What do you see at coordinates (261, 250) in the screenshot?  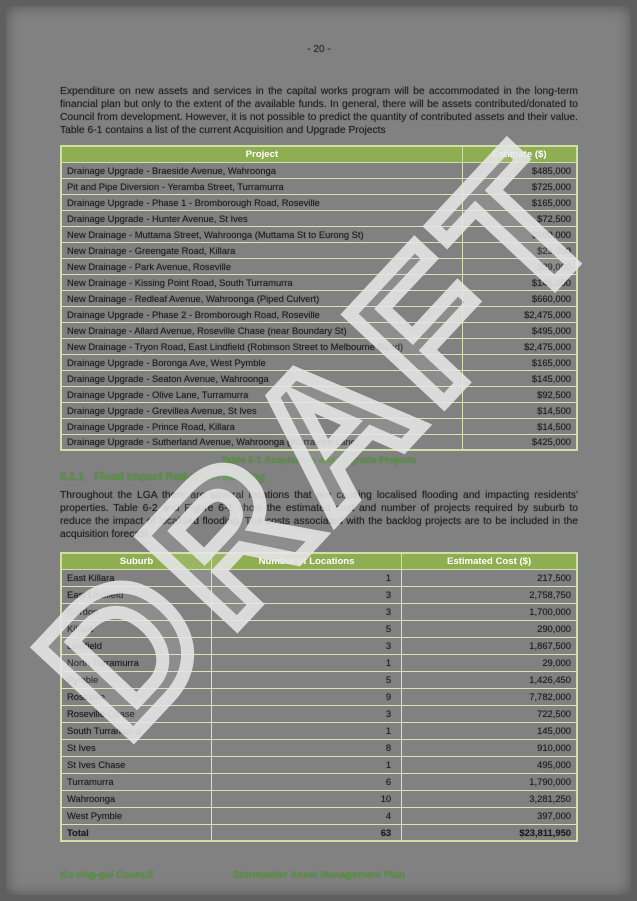 I see `project-cell: New Drainage - Greengate Road, Killara` at bounding box center [261, 250].